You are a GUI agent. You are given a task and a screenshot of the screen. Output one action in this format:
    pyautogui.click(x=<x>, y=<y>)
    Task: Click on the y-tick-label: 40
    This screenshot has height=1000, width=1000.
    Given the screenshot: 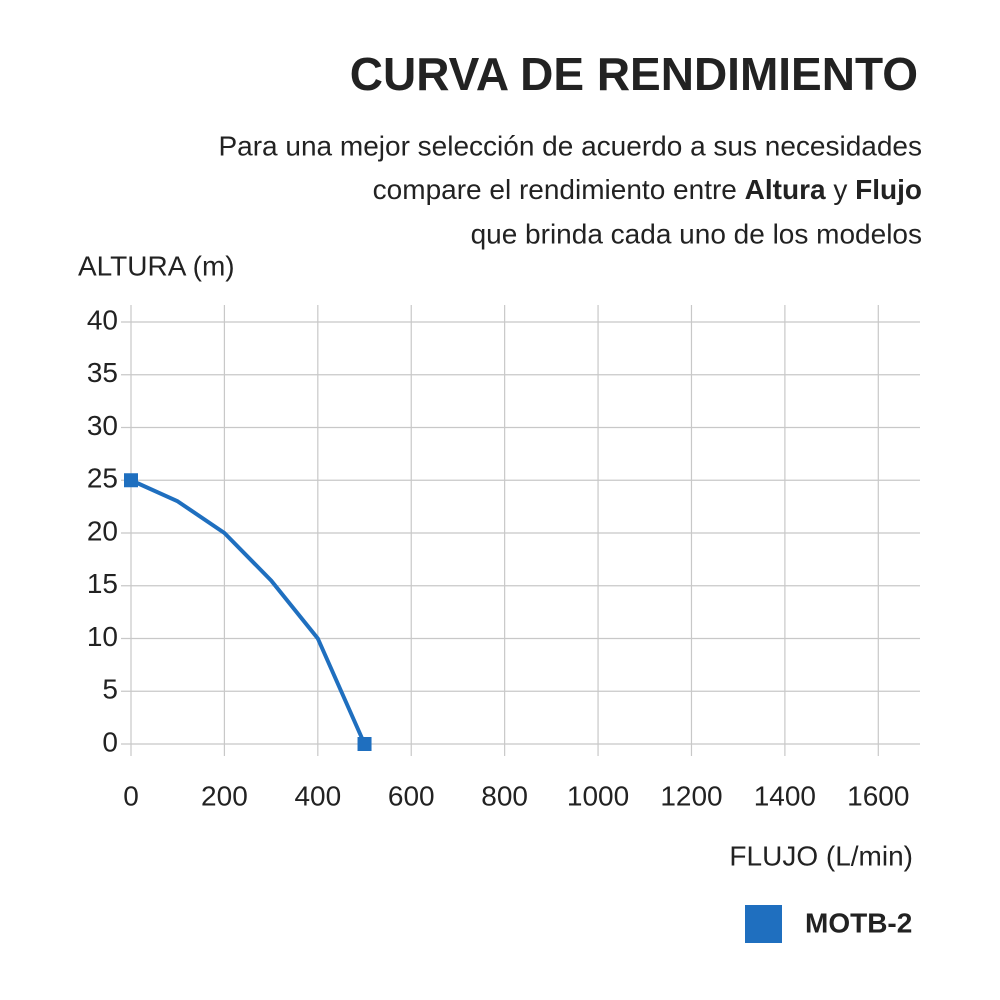 What is the action you would take?
    pyautogui.click(x=102, y=319)
    